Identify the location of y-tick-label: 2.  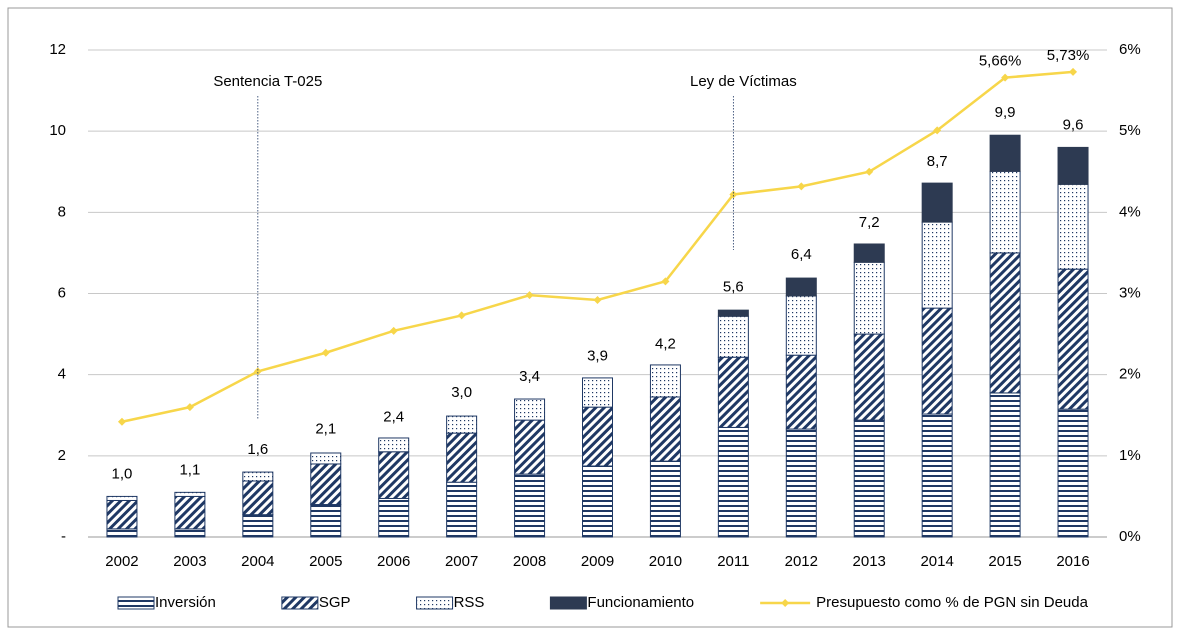
(62, 455).